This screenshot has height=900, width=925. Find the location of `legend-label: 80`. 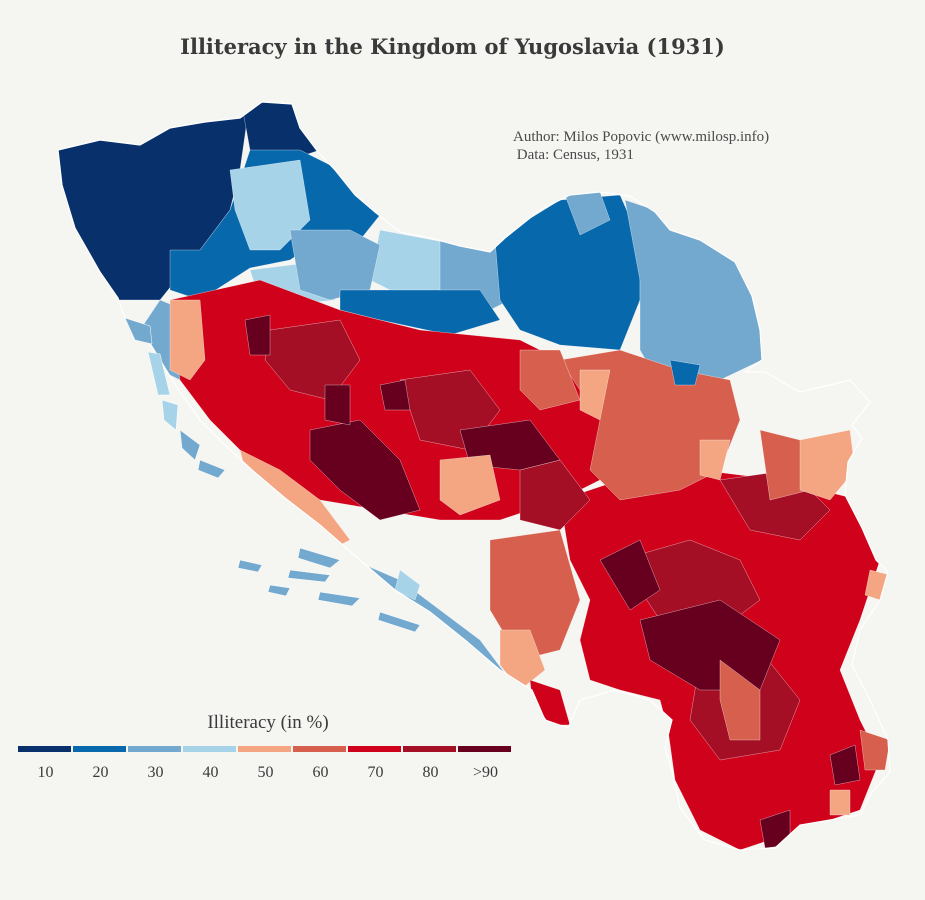

legend-label: 80 is located at coordinates (430, 772).